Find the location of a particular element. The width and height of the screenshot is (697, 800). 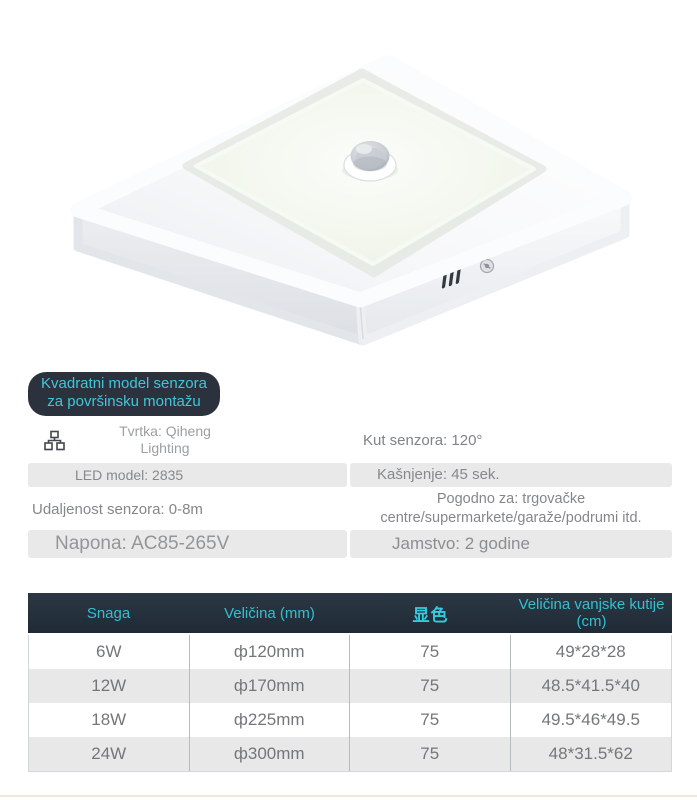

cell-box: 48.5*41.5*40 is located at coordinates (590, 685).